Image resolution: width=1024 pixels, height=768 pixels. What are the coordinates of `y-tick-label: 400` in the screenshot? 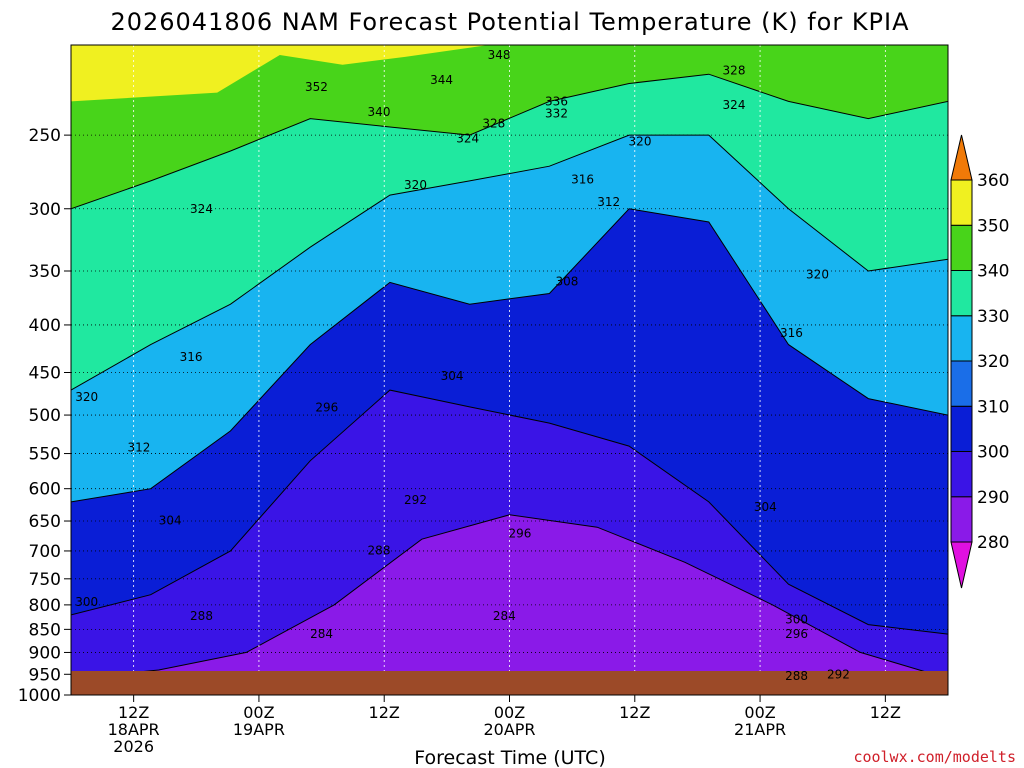 It's located at (45, 326).